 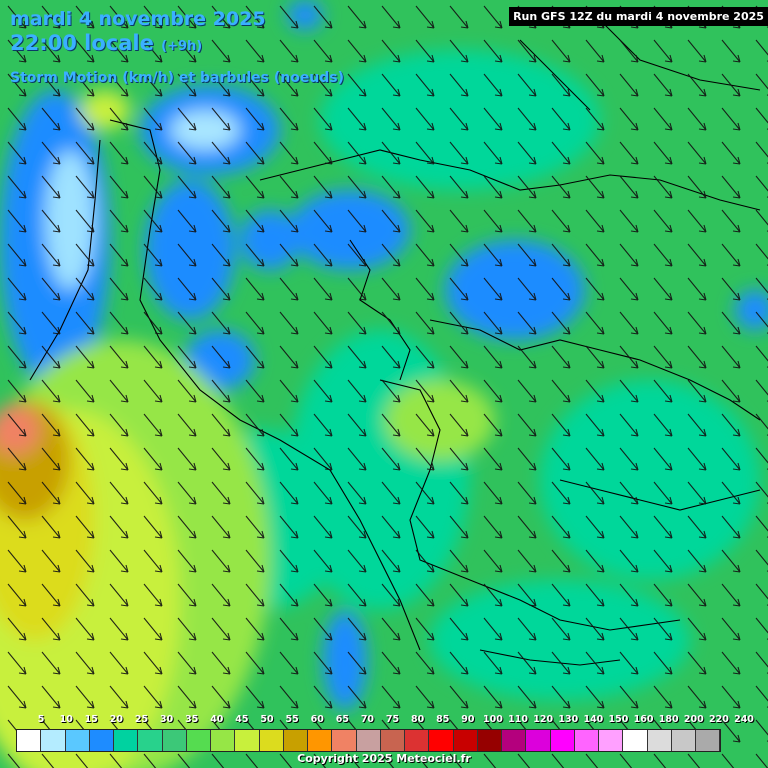 What do you see at coordinates (493, 719) in the screenshot?
I see `legend-label: 100` at bounding box center [493, 719].